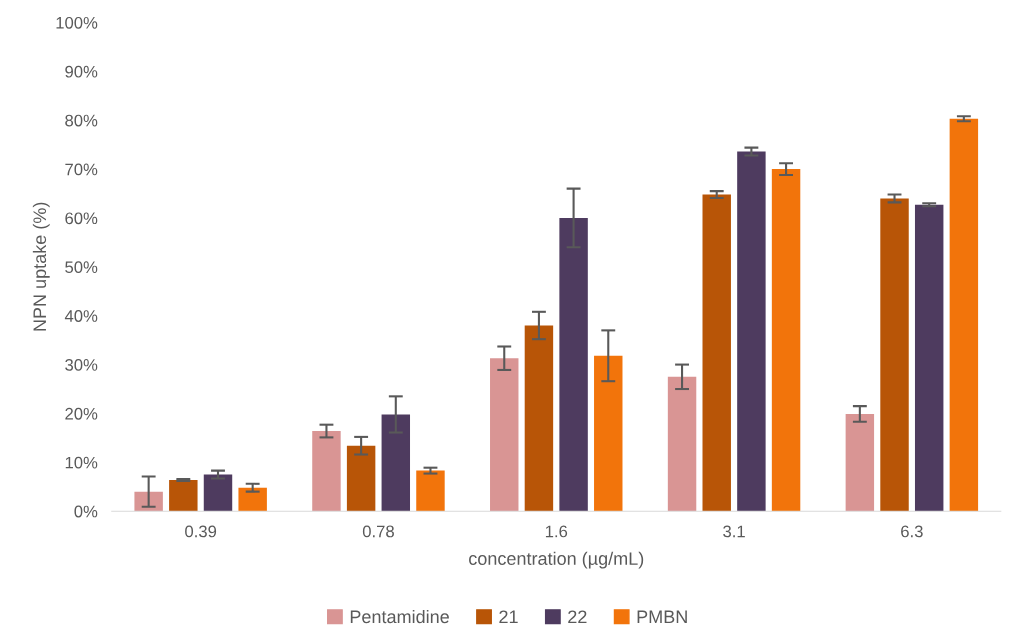 This screenshot has width=1016, height=643. I want to click on legend-label: PMBN, so click(662, 616).